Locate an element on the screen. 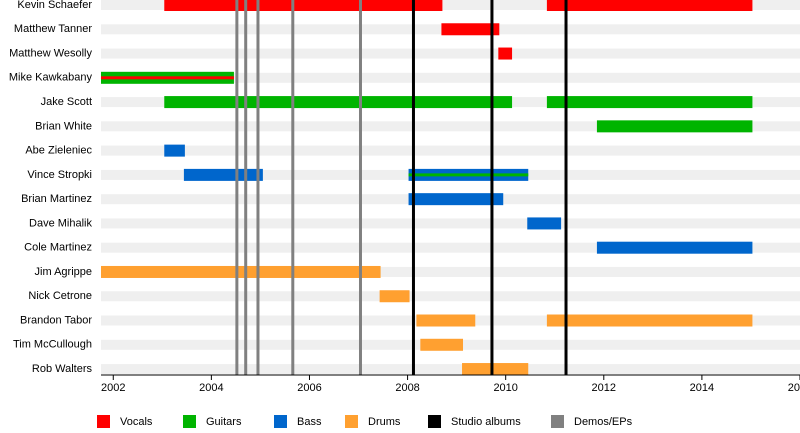  row-label: Rob Walters is located at coordinates (62, 369).